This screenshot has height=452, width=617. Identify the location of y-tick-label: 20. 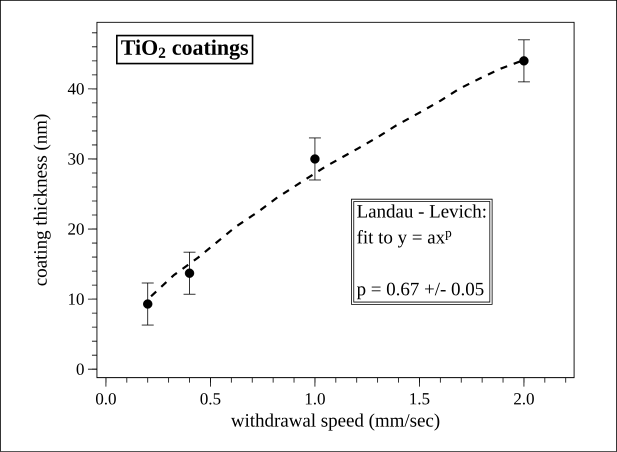
(76, 229).